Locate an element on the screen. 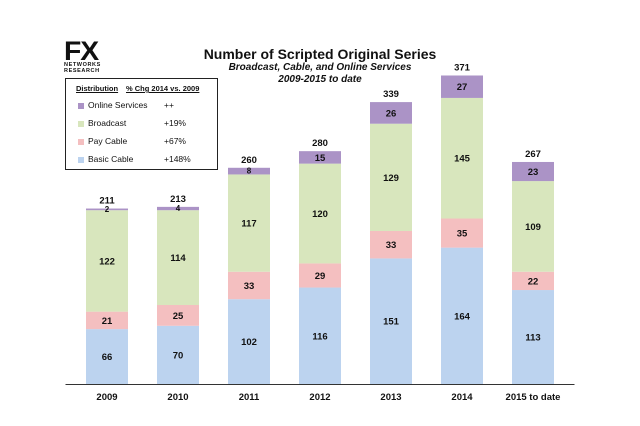 The image size is (640, 426). legend-item-broadcast: Broadcast +19% is located at coordinates (141, 125).